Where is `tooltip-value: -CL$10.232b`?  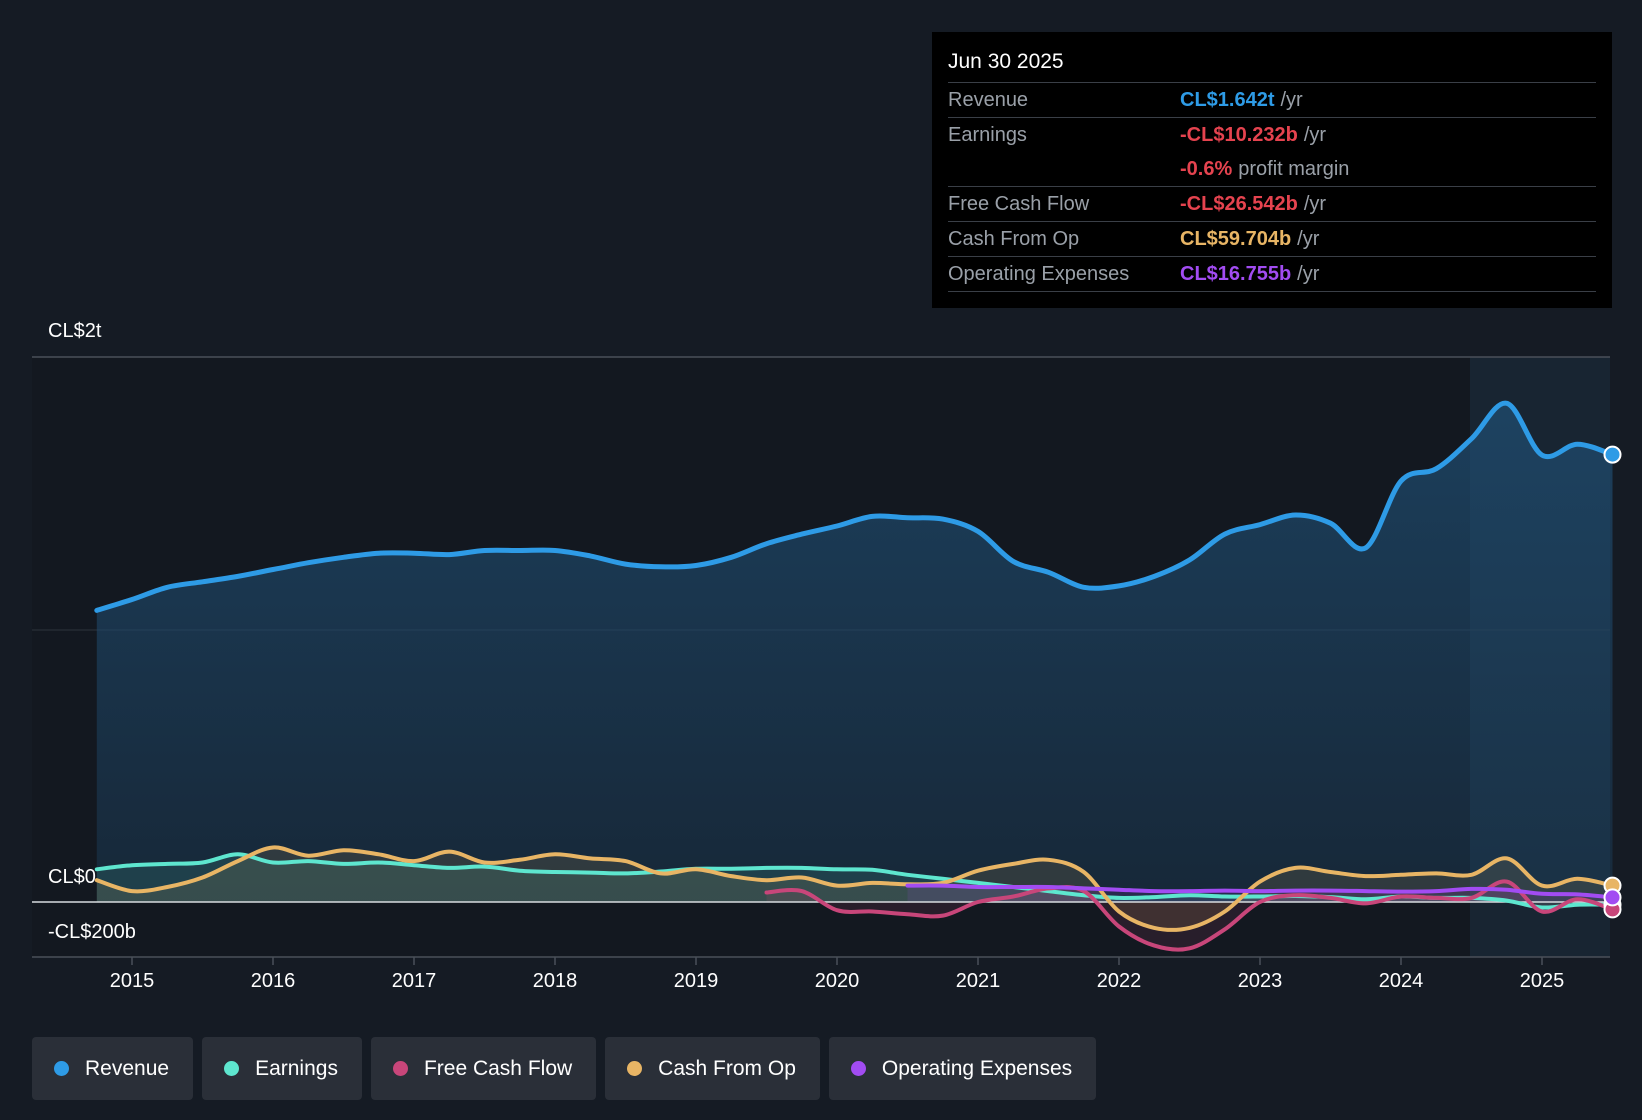 tooltip-value: -CL$10.232b is located at coordinates (1239, 135).